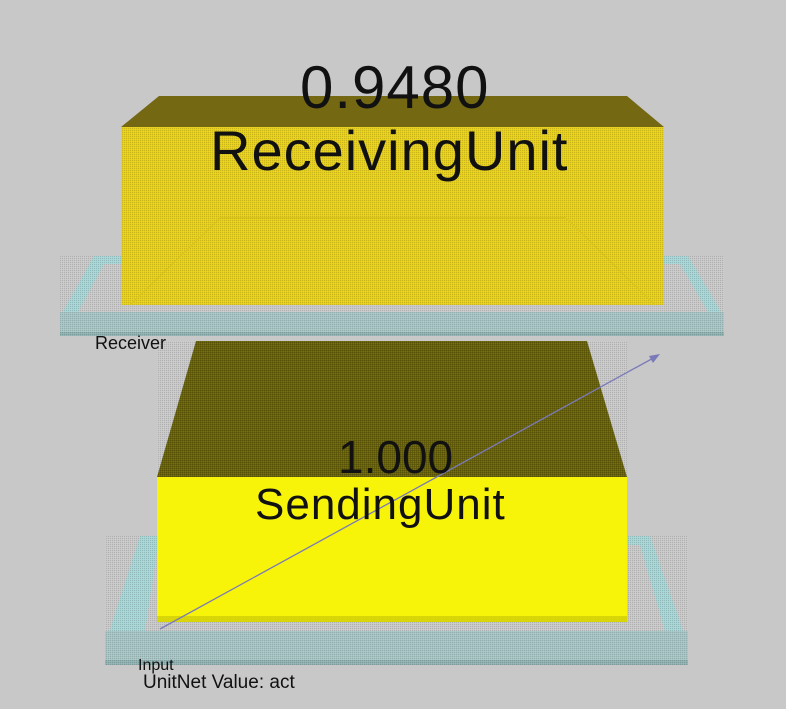 Image resolution: width=786 pixels, height=709 pixels. What do you see at coordinates (396, 457) in the screenshot?
I see `sending-unit-value: 1.000` at bounding box center [396, 457].